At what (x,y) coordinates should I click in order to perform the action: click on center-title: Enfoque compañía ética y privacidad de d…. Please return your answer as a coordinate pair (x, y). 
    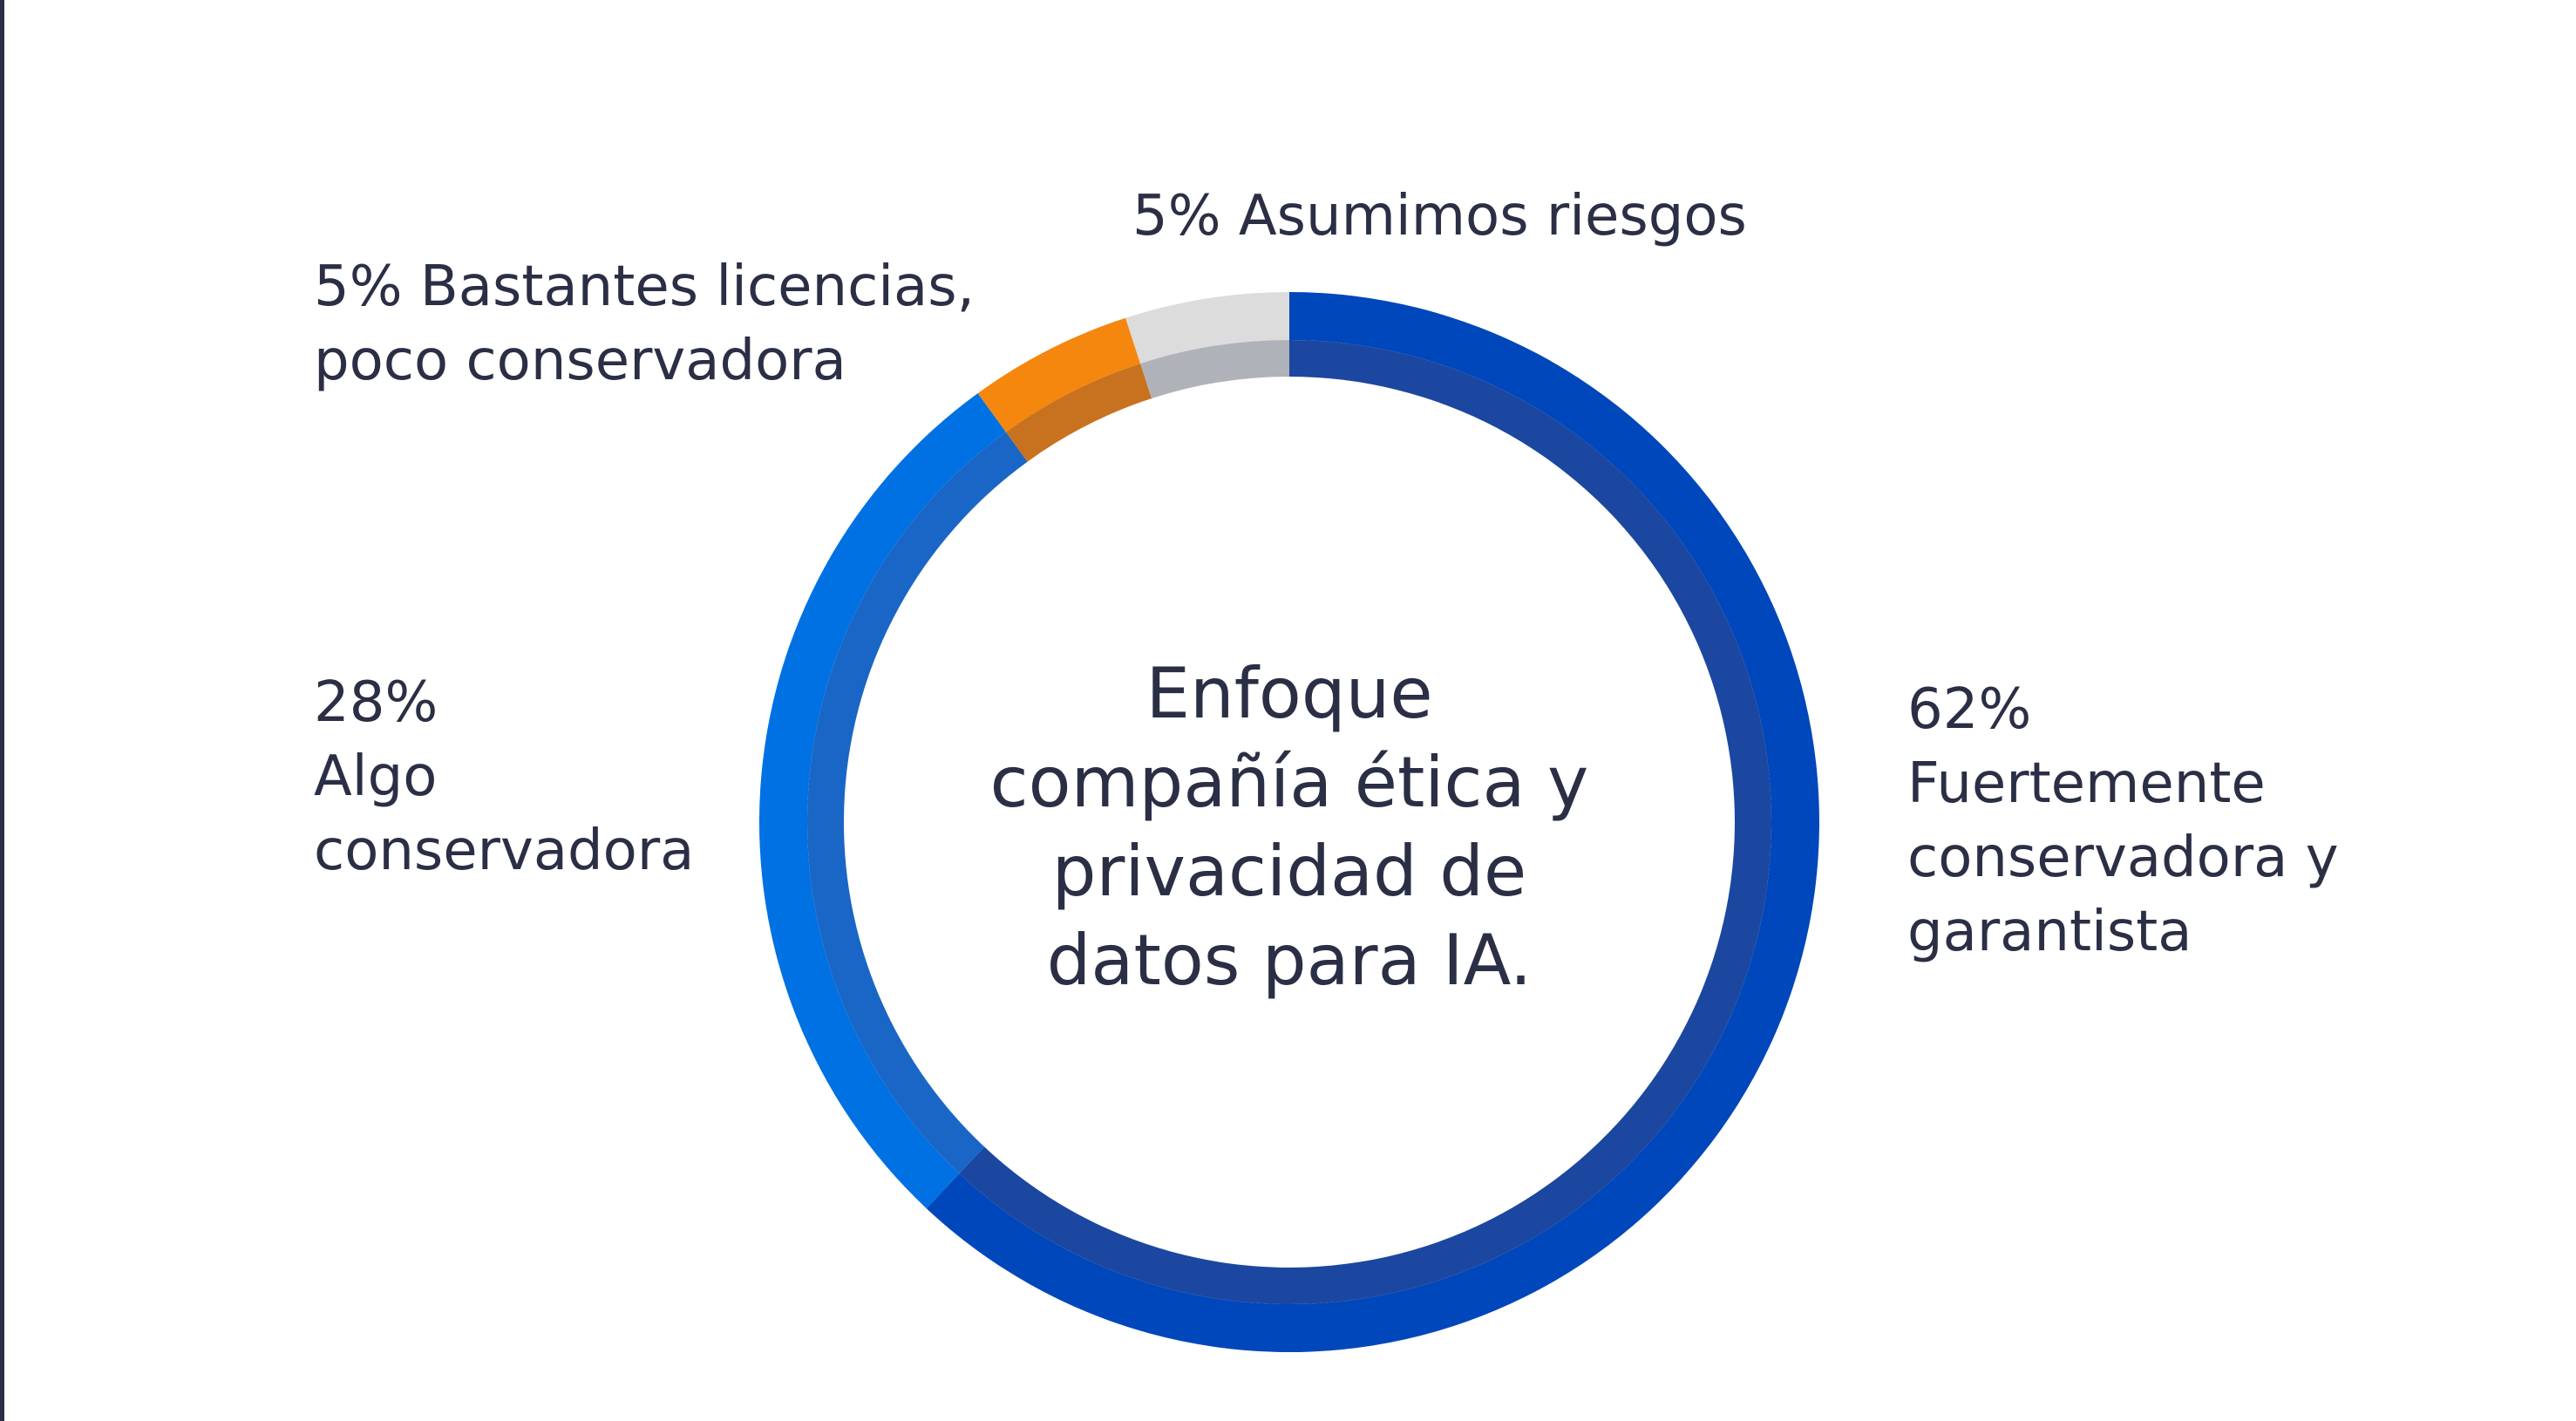
    Looking at the image, I should click on (1289, 827).